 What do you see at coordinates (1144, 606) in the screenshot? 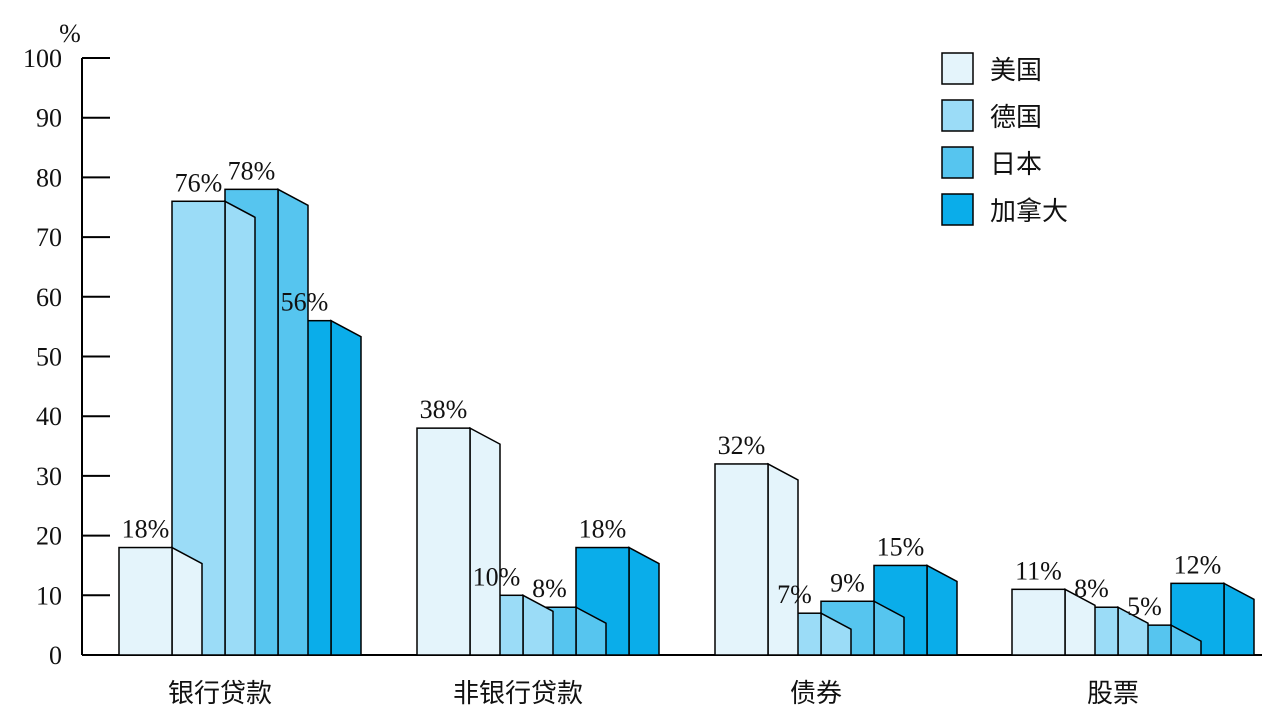
I see `data-label: 5%` at bounding box center [1144, 606].